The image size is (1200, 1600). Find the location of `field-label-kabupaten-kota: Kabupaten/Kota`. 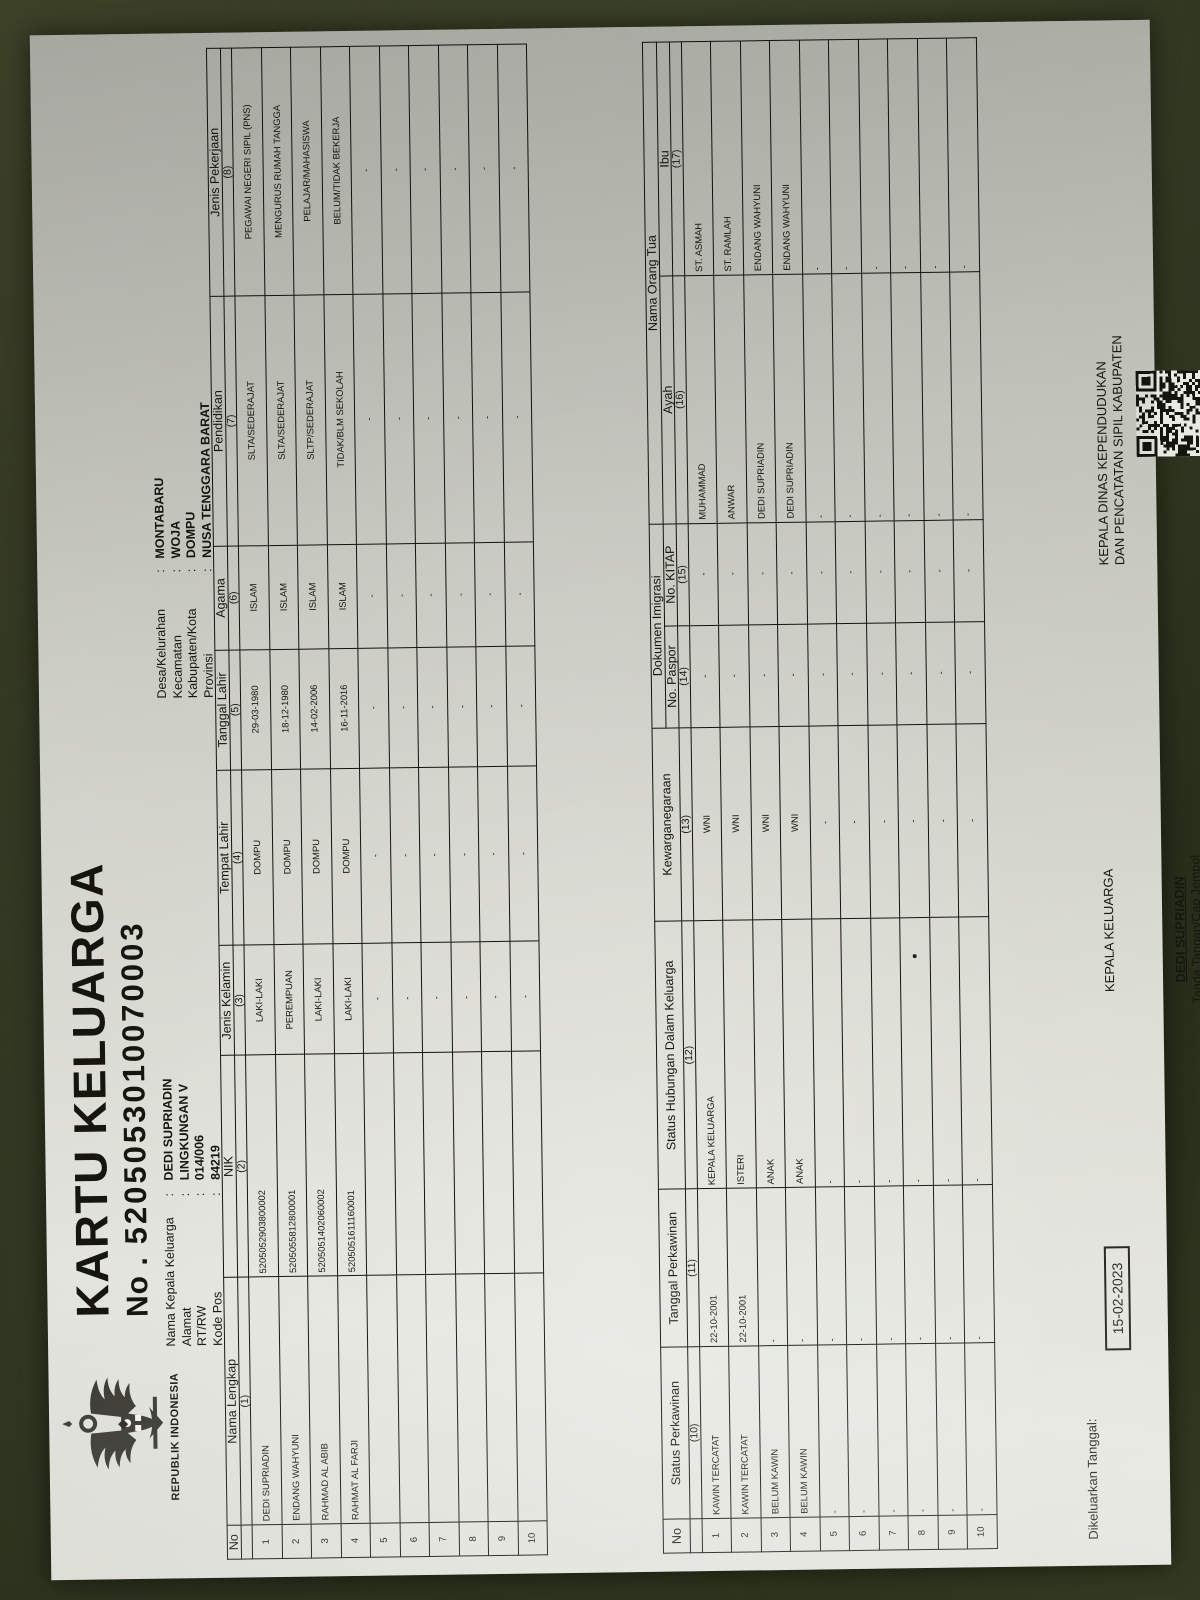

field-label-kabupaten-kota: Kabupaten/Kota is located at coordinates (192, 653).